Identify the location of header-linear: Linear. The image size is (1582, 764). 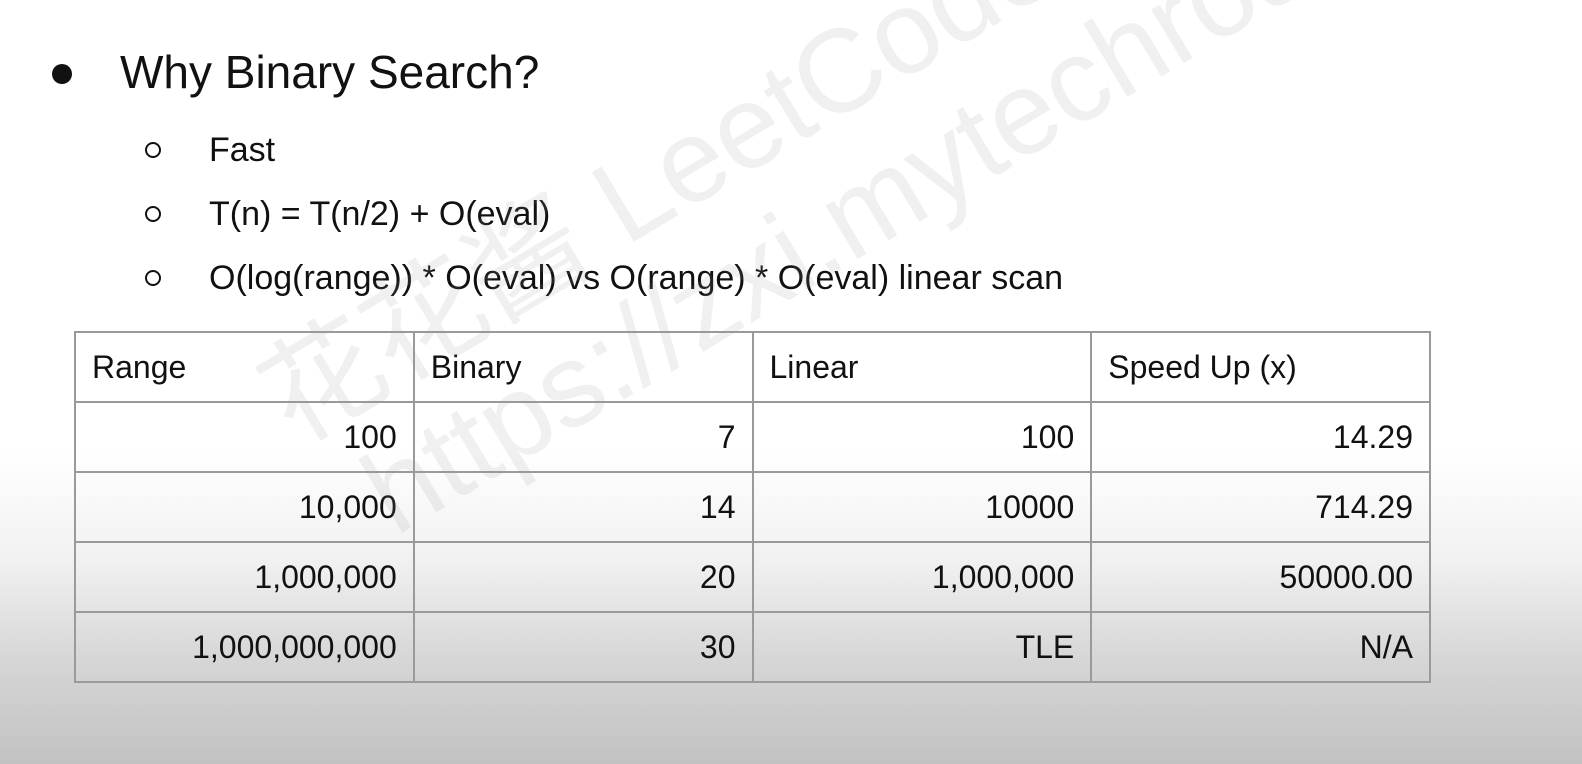
(922, 367).